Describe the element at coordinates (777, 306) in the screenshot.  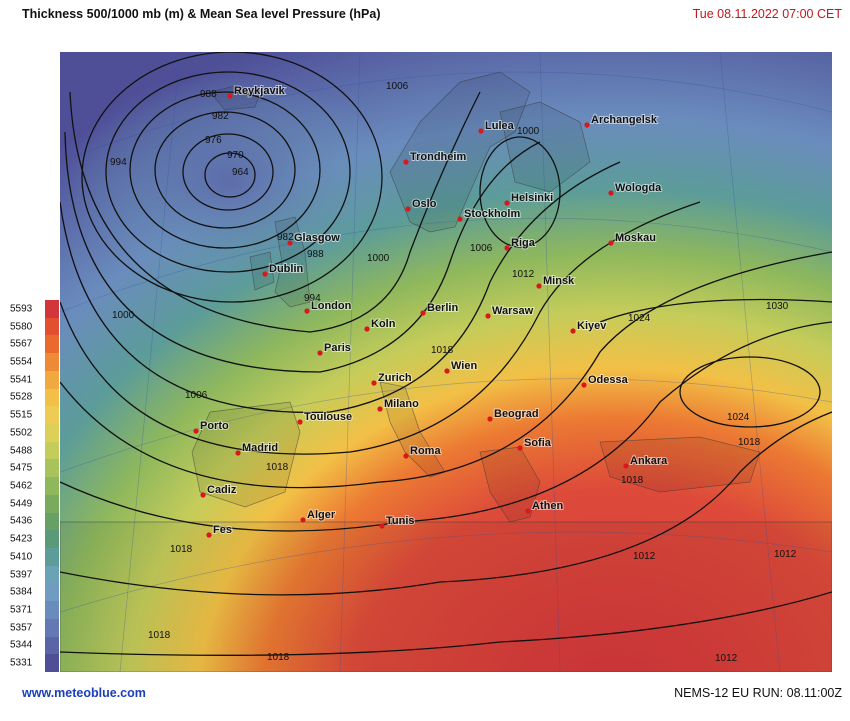
I see `isobar-label: 1030` at that location.